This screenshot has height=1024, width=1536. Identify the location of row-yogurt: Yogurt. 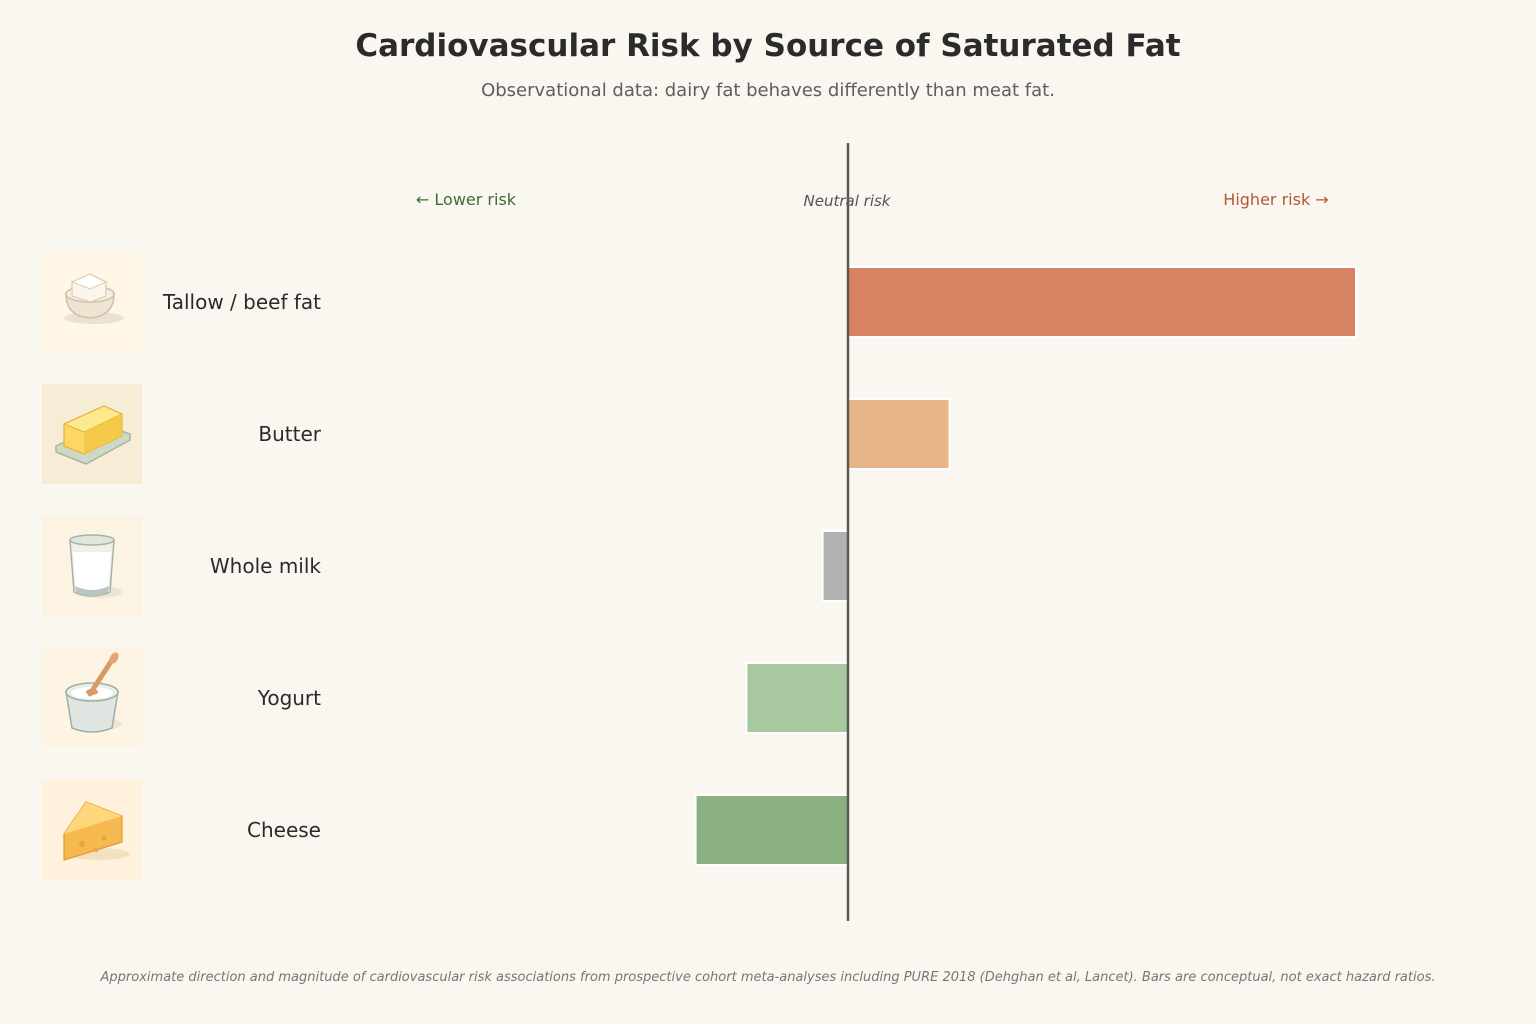
(446, 698).